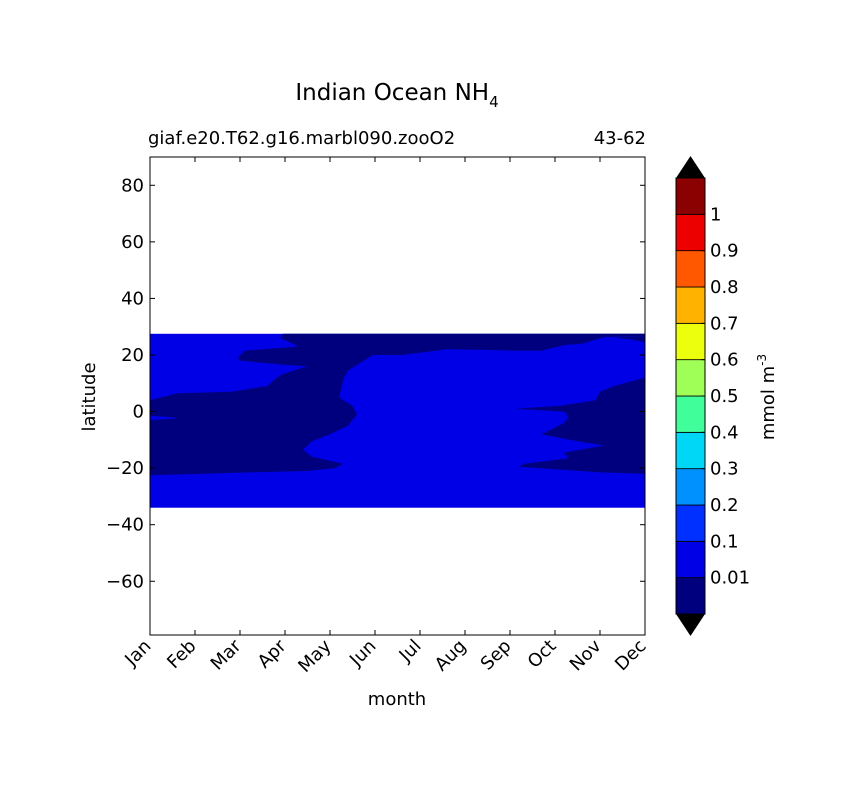 The image size is (859, 788). I want to click on colorbar-tick-label: 0.3, so click(724, 469).